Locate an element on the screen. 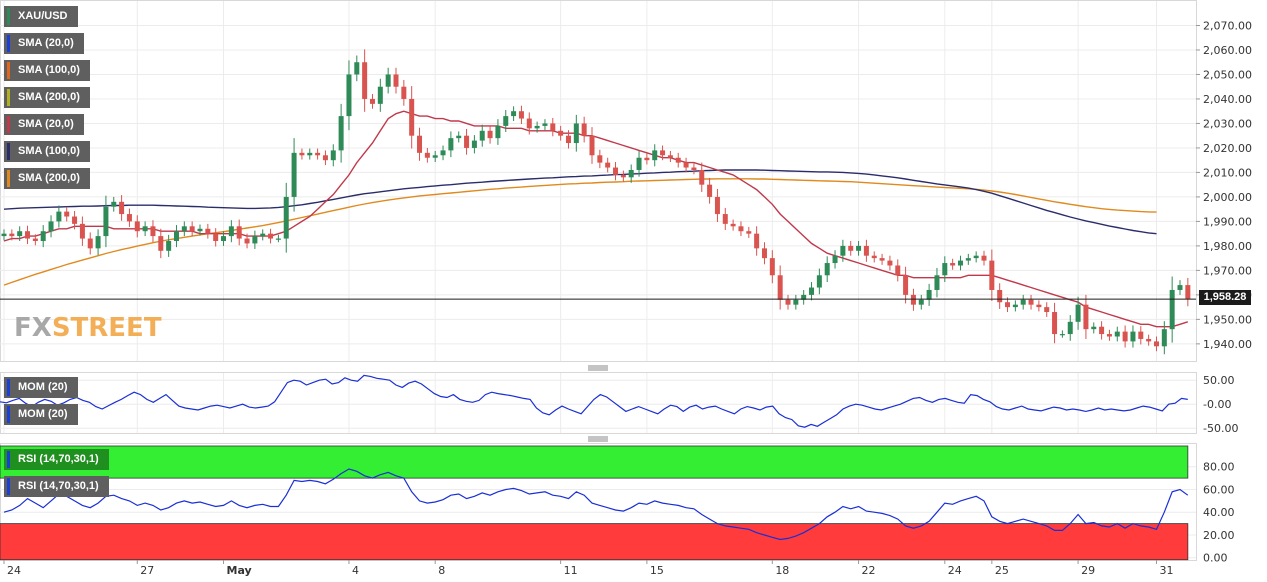  legend-label: SMA (20,0) is located at coordinates (46, 124).